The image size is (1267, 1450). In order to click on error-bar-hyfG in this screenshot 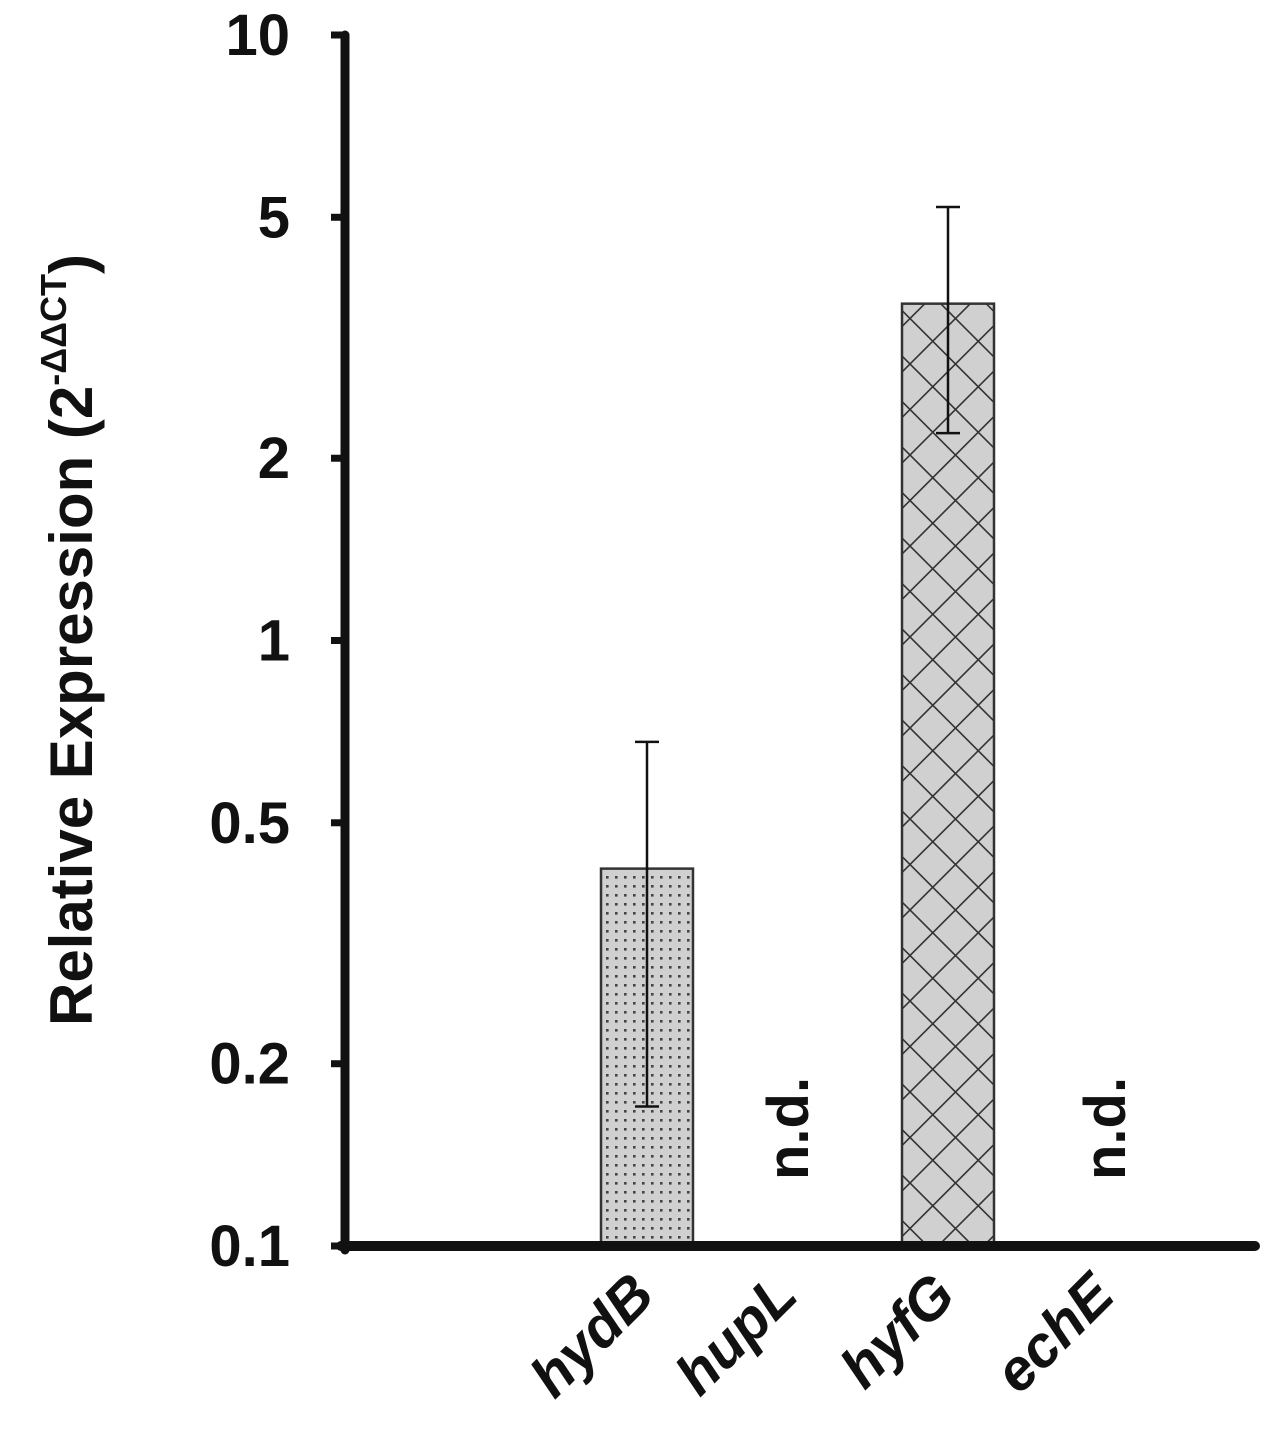, I will do `click(948, 320)`.